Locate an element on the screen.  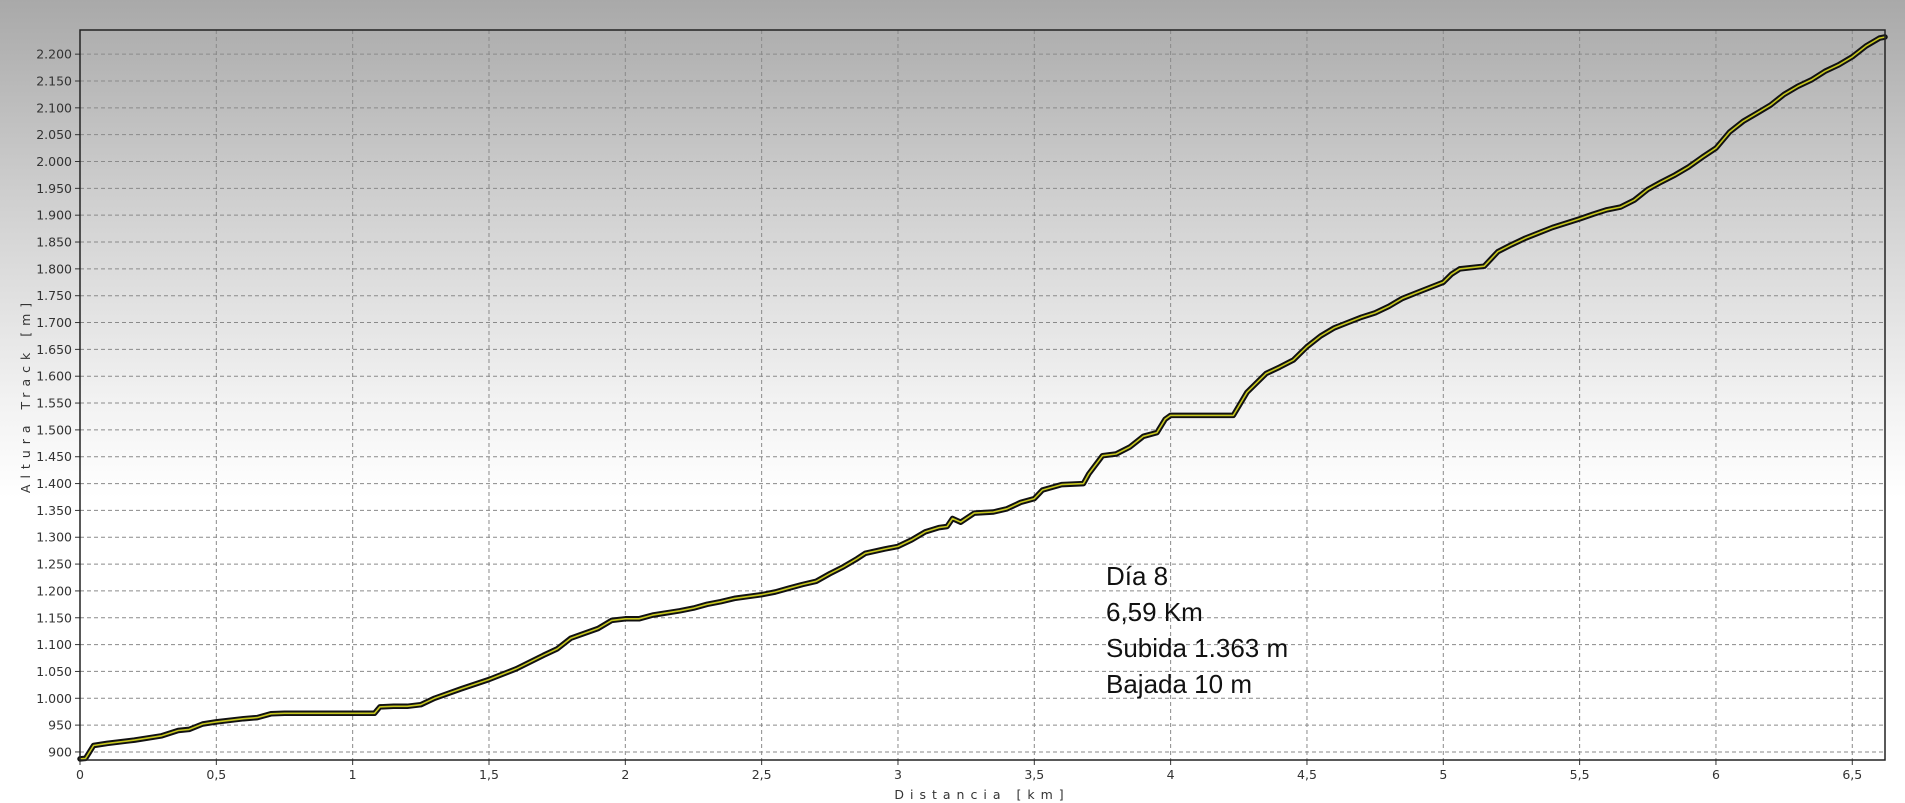
x-tick-label: 6 is located at coordinates (1716, 774).